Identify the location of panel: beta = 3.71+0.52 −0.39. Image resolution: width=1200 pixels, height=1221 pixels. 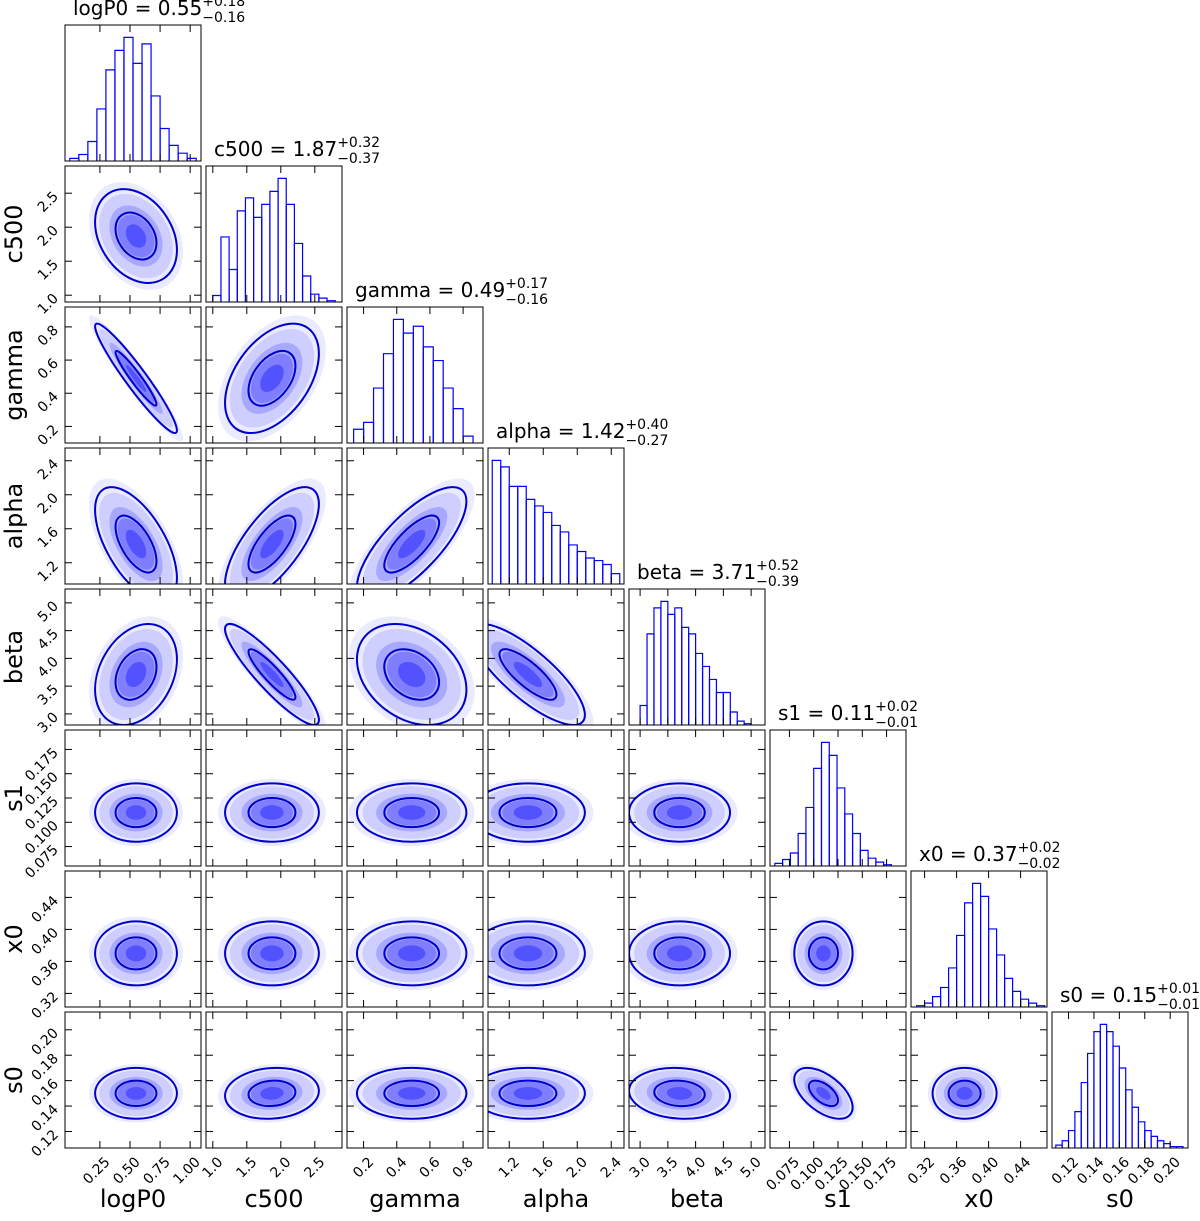
(713, 642).